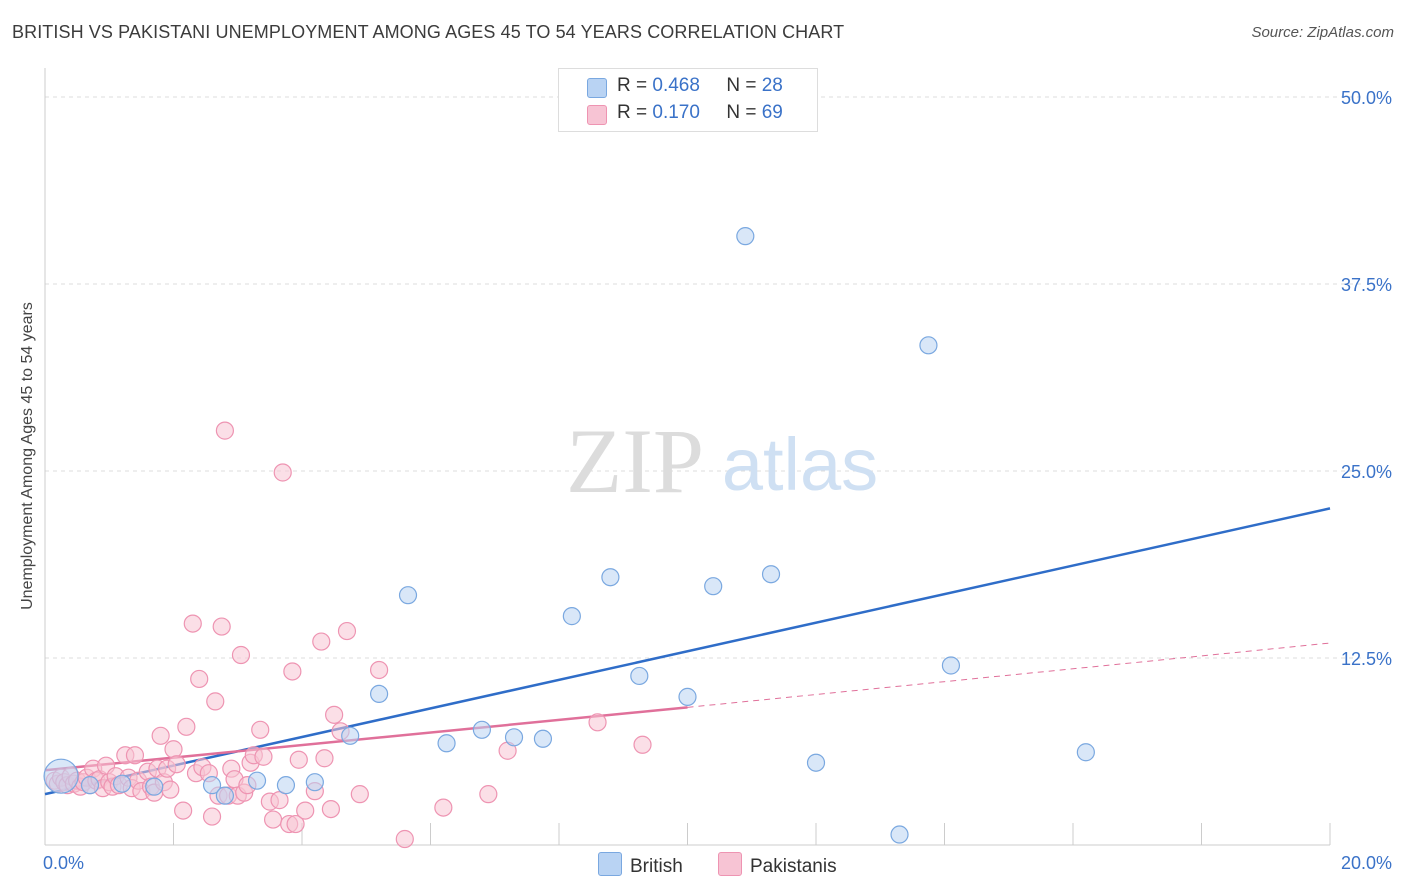 Image resolution: width=1406 pixels, height=892 pixels. Describe the element at coordinates (597, 88) in the screenshot. I see `british-swatch` at that location.